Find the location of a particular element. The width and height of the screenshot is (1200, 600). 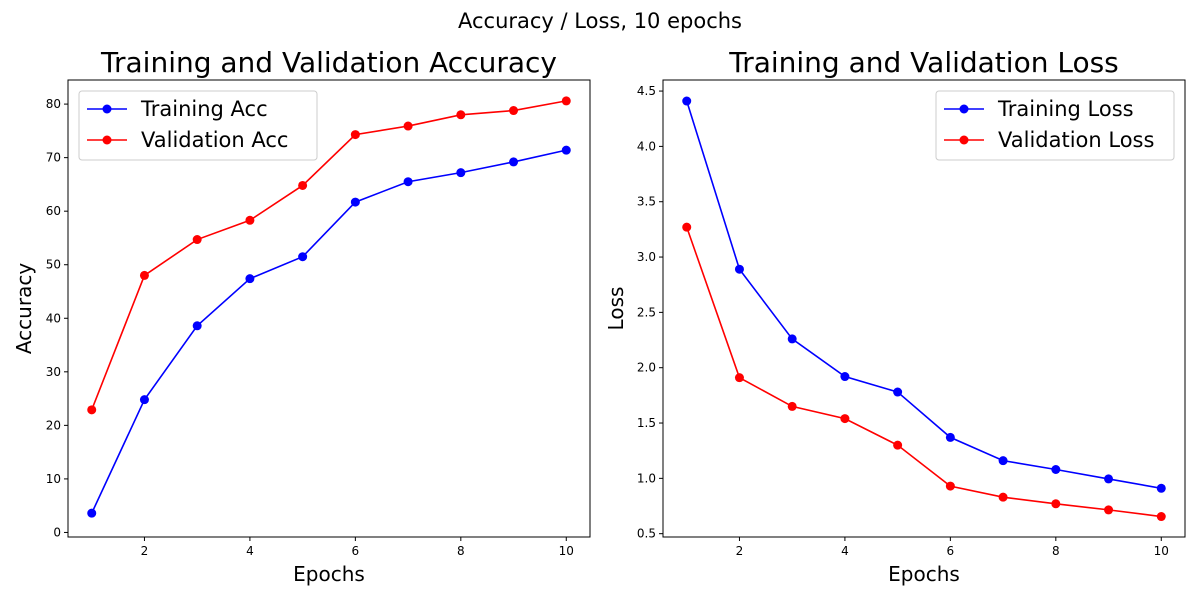

accuracy-chart-title: Training and Validation Accuracy is located at coordinates (328, 62).